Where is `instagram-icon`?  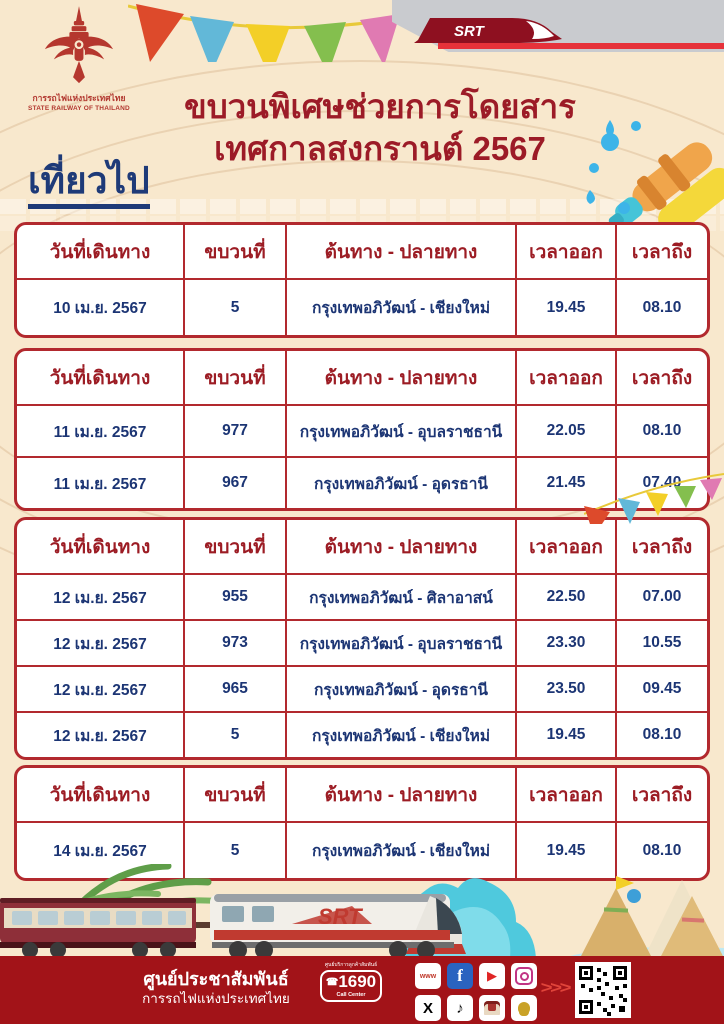
instagram-icon is located at coordinates (524, 976).